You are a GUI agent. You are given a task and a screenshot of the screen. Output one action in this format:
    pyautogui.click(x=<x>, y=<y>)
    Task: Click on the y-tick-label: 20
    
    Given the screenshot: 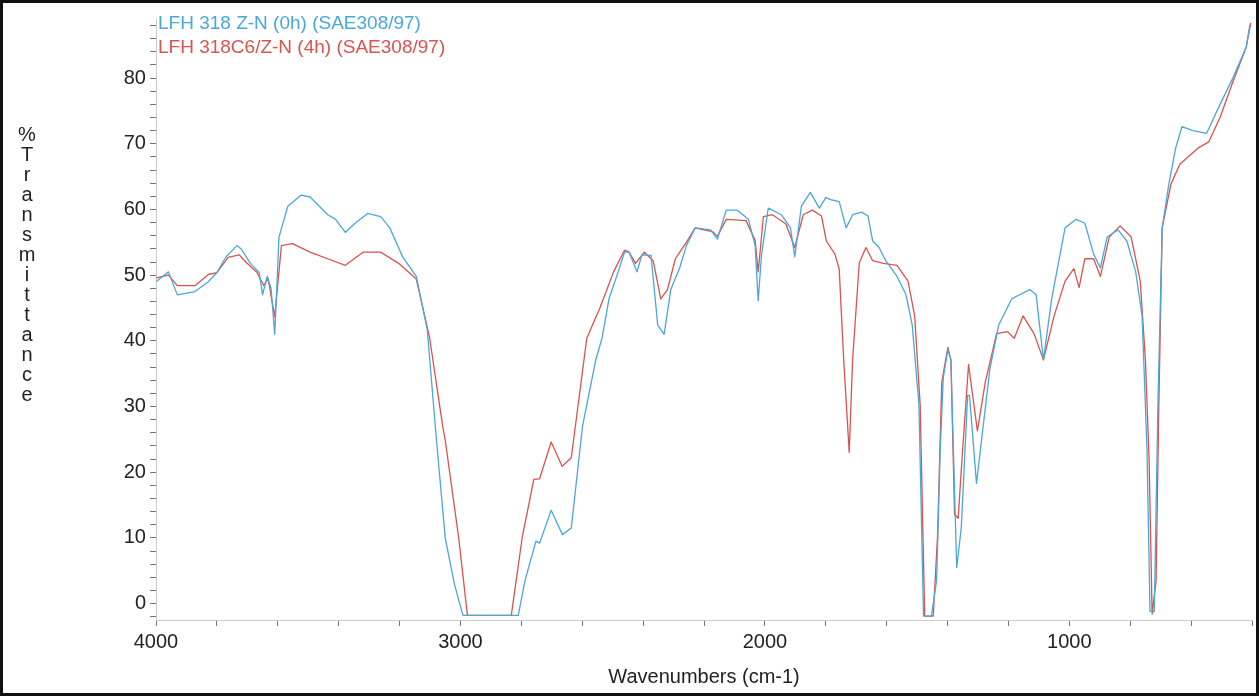 What is the action you would take?
    pyautogui.click(x=134, y=470)
    